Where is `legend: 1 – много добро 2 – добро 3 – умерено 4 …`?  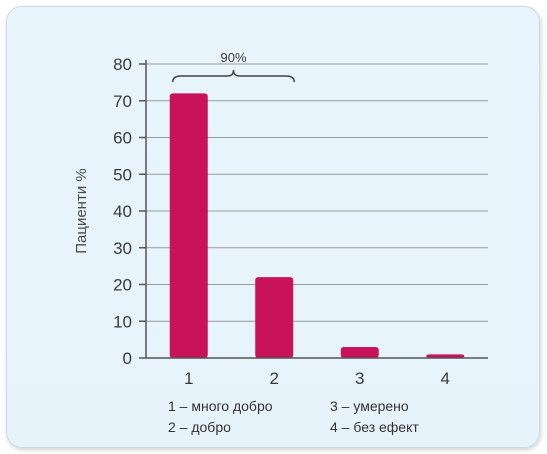
legend: 1 – много добро 2 – добро 3 – умерено 4 … is located at coordinates (293, 416).